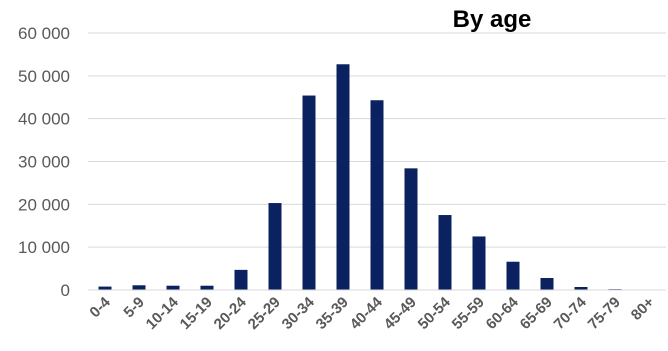 Image resolution: width=668 pixels, height=351 pixels. I want to click on x-tick-label: 50-54, so click(435, 313).